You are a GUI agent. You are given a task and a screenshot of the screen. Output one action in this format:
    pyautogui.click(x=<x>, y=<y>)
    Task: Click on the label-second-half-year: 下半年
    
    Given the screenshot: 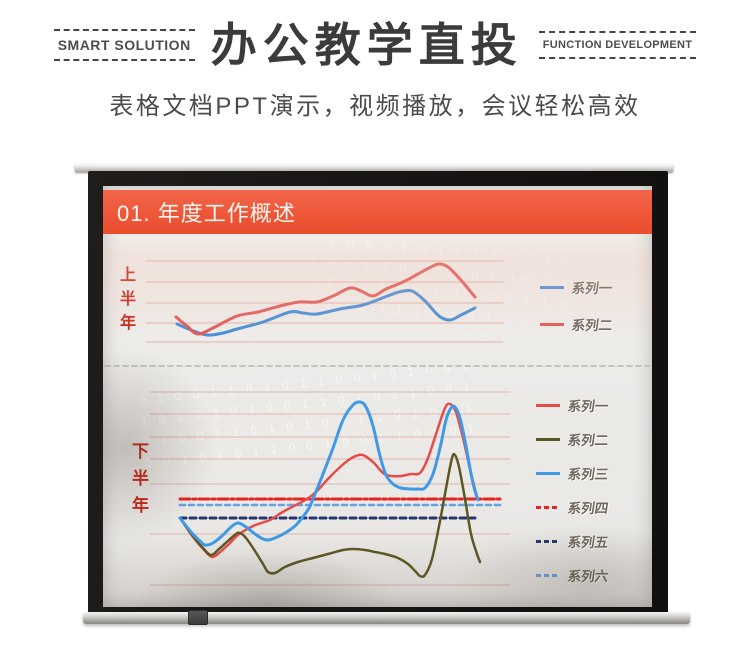 What is the action you would take?
    pyautogui.click(x=138, y=482)
    